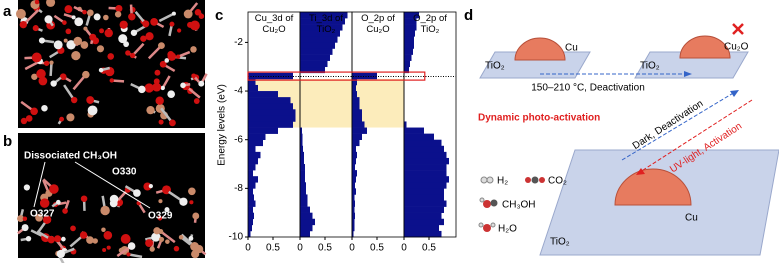 The image size is (779, 263). I want to click on arrow, so click(678, 126).